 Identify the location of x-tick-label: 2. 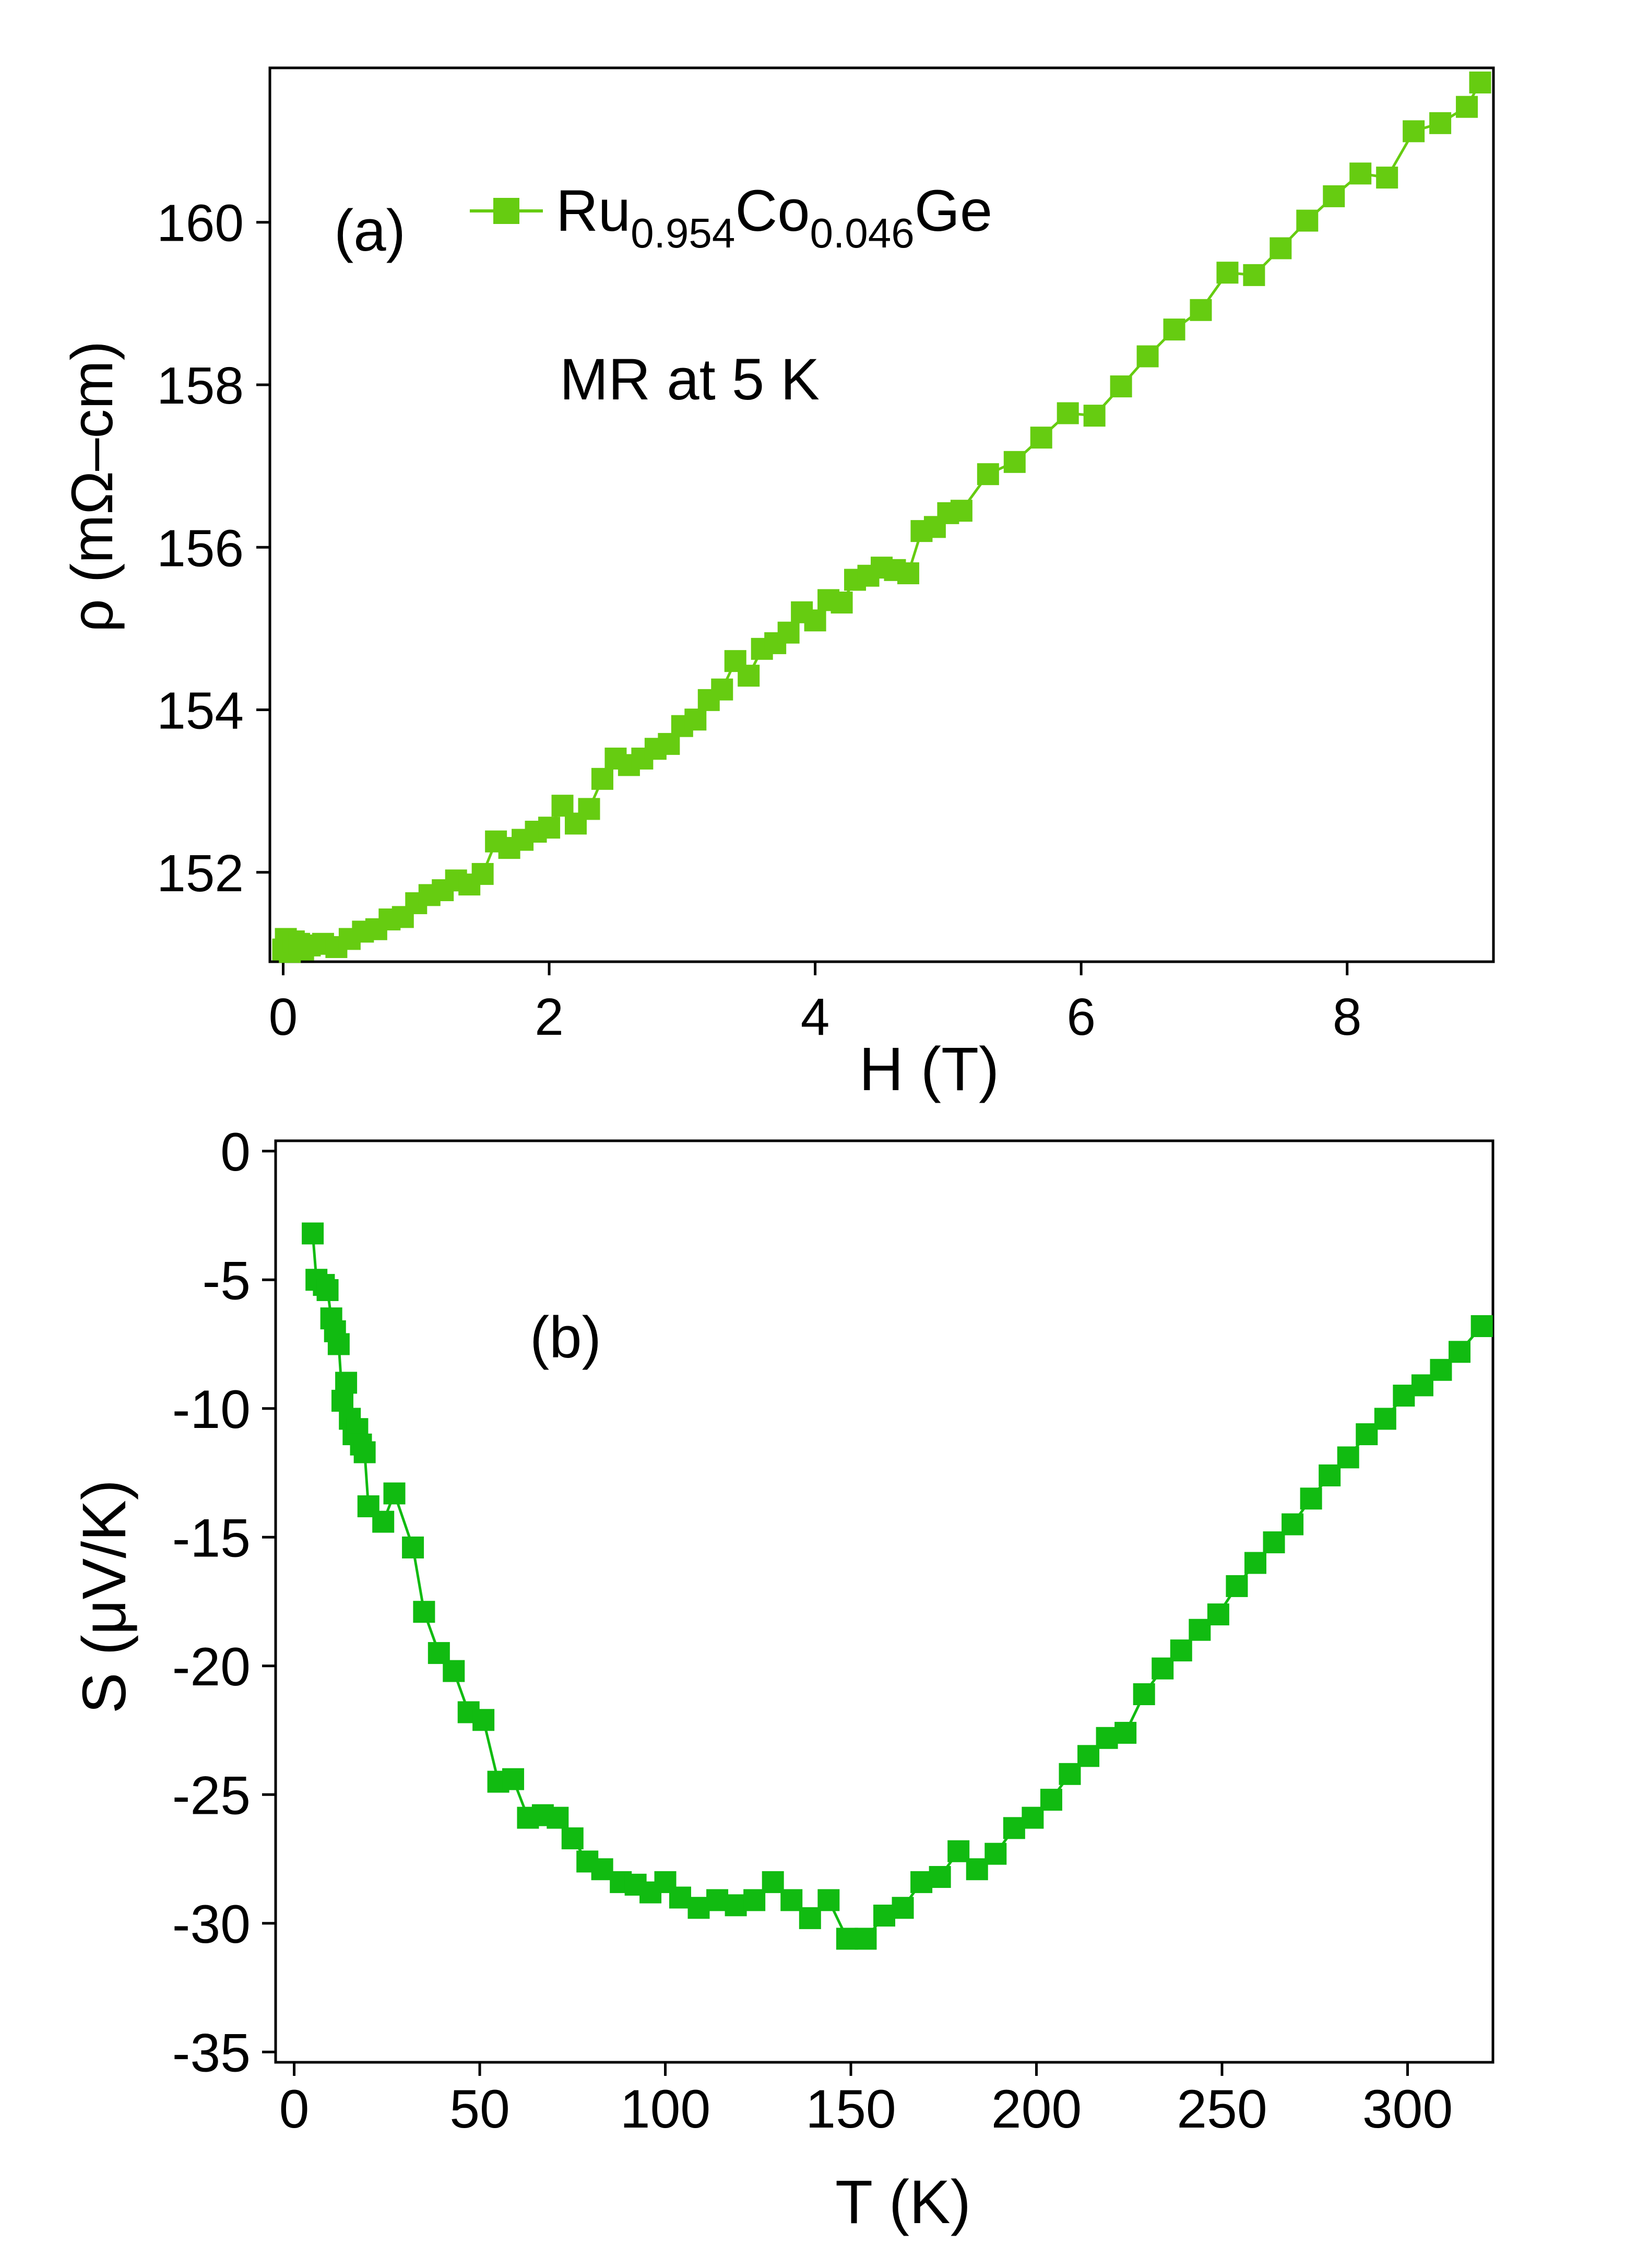
(549, 1017).